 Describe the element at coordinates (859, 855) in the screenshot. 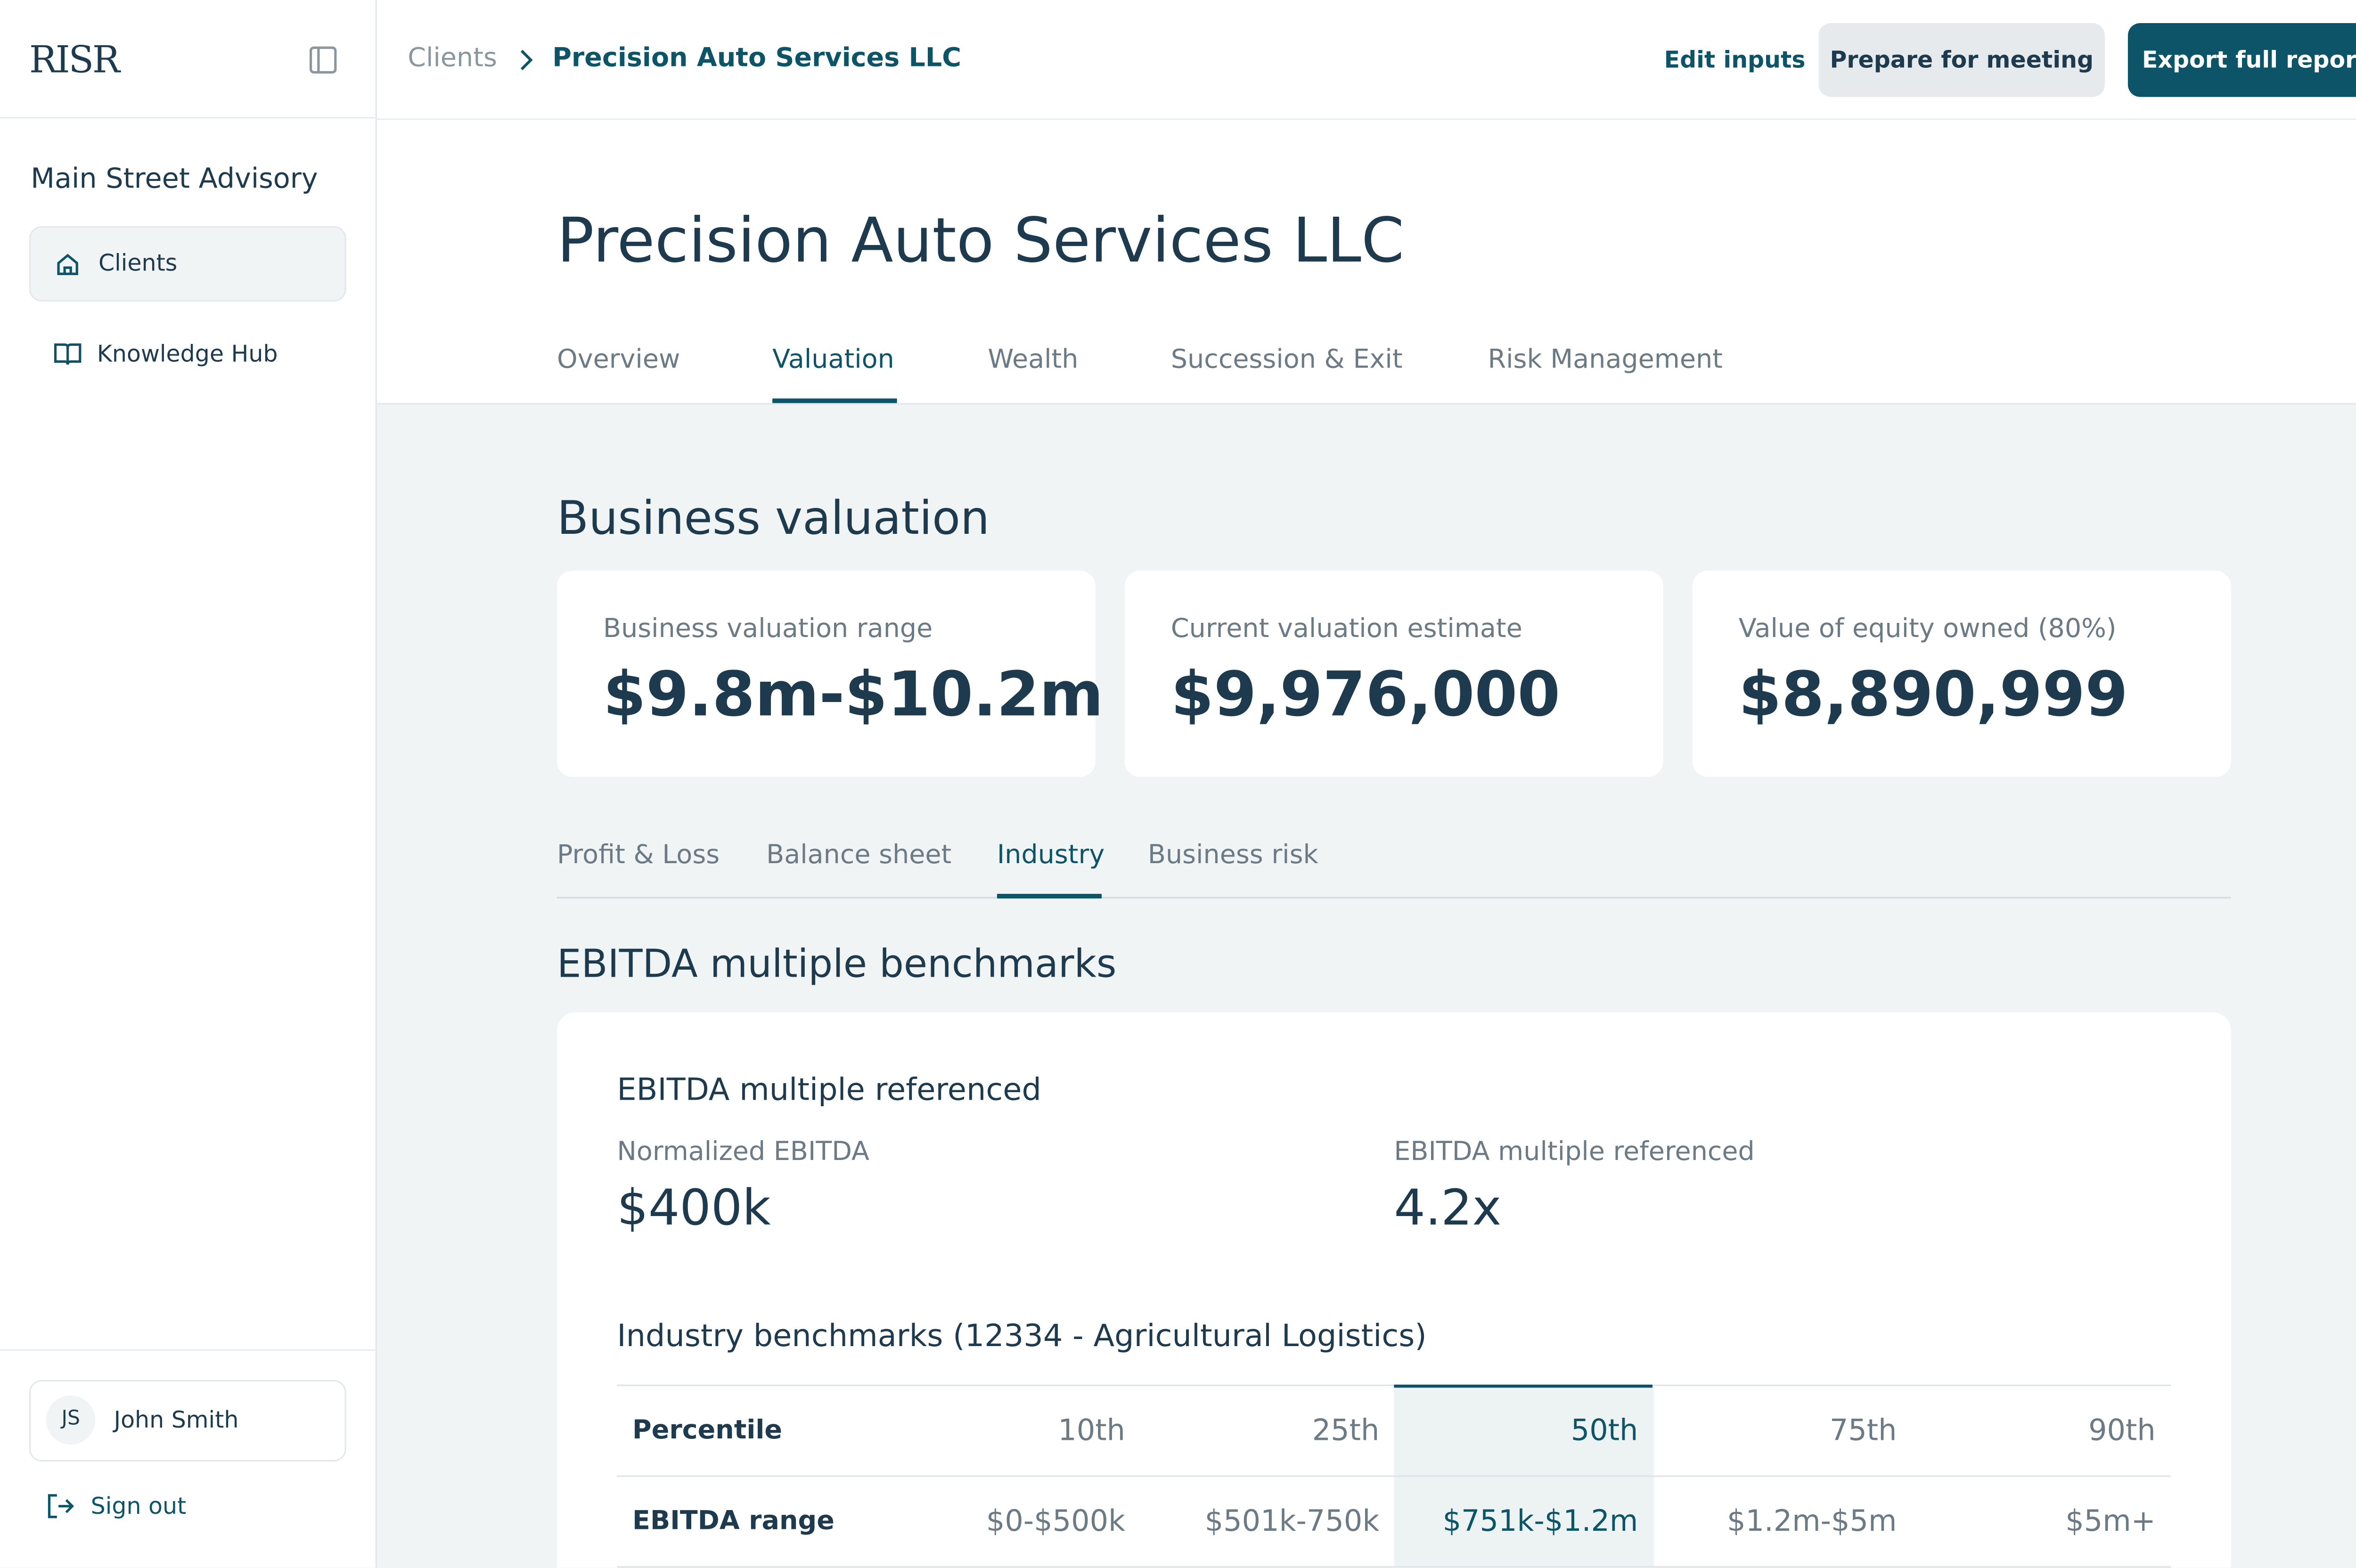

I see `subtab: Balance sheet` at that location.